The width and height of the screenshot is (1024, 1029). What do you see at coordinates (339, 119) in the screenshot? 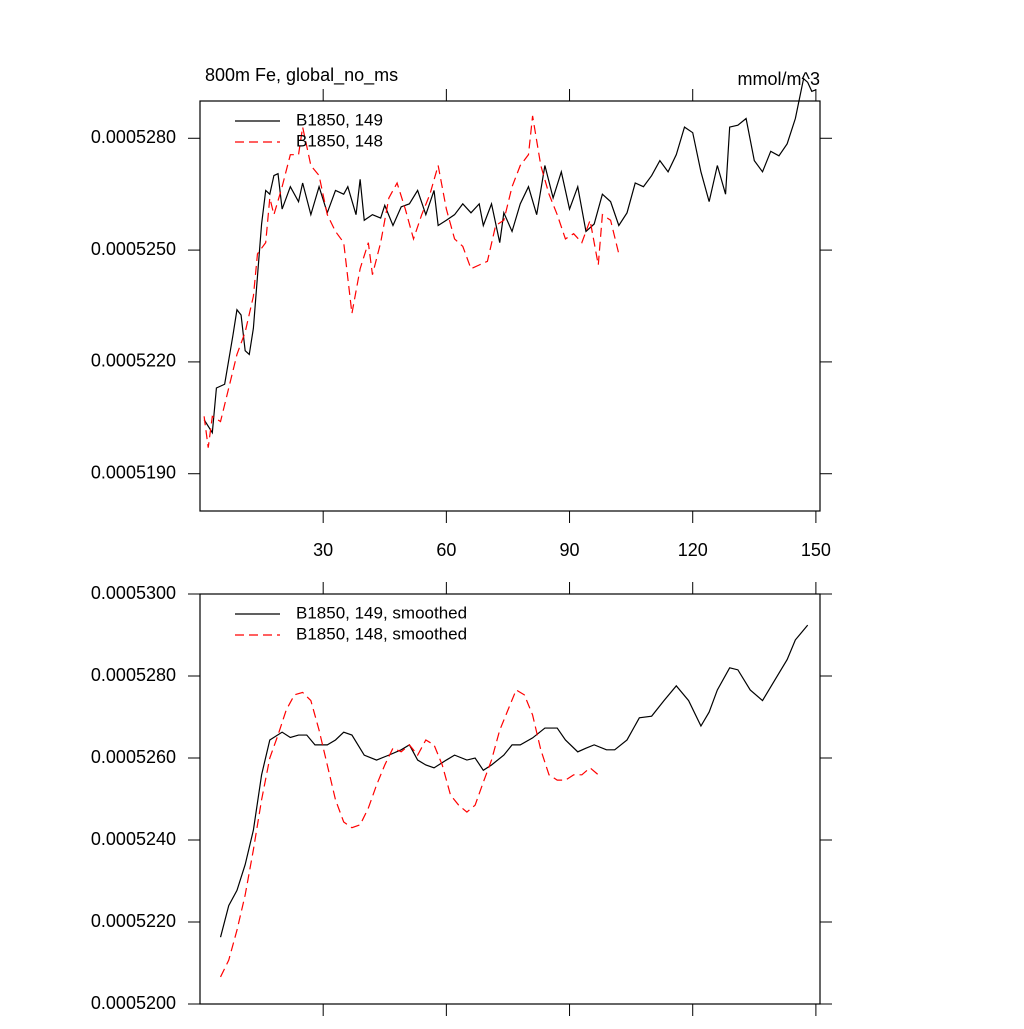
I see `legend-label: B1850, 149` at bounding box center [339, 119].